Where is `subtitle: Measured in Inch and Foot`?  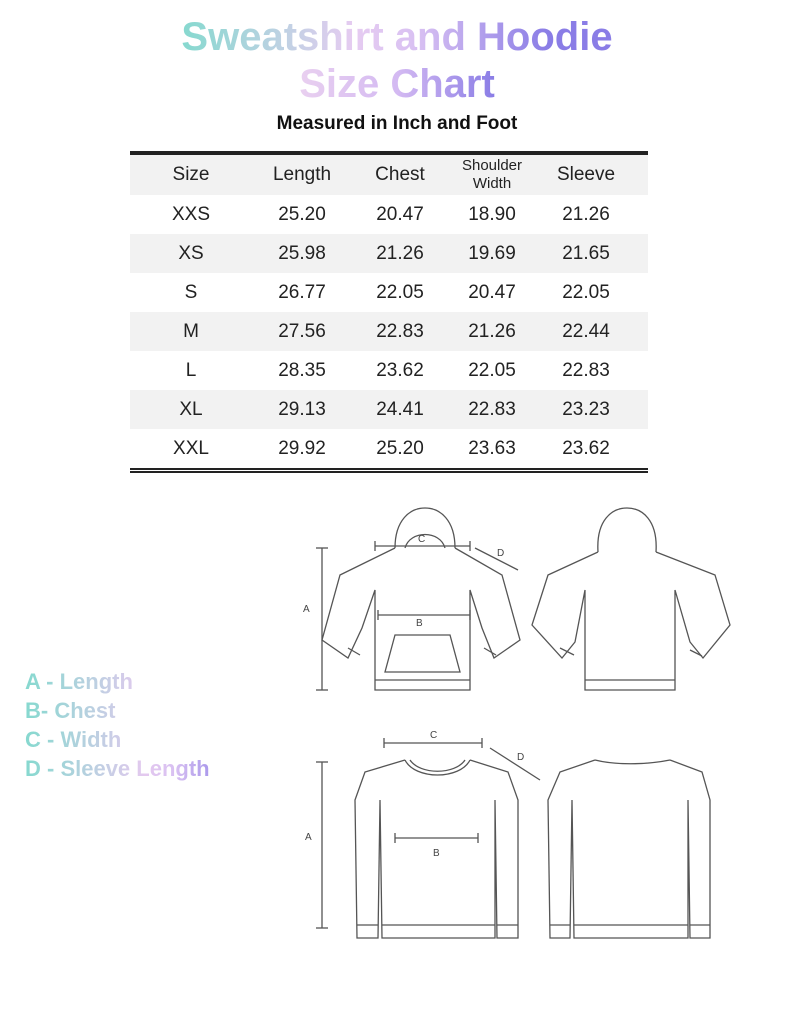 subtitle: Measured in Inch and Foot is located at coordinates (397, 123).